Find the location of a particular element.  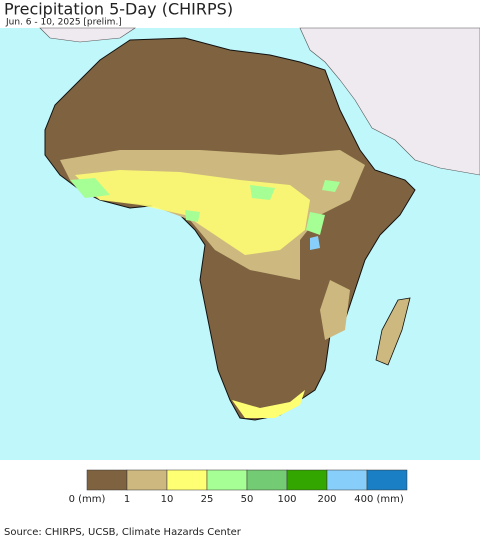

east-tan is located at coordinates (335, 310).